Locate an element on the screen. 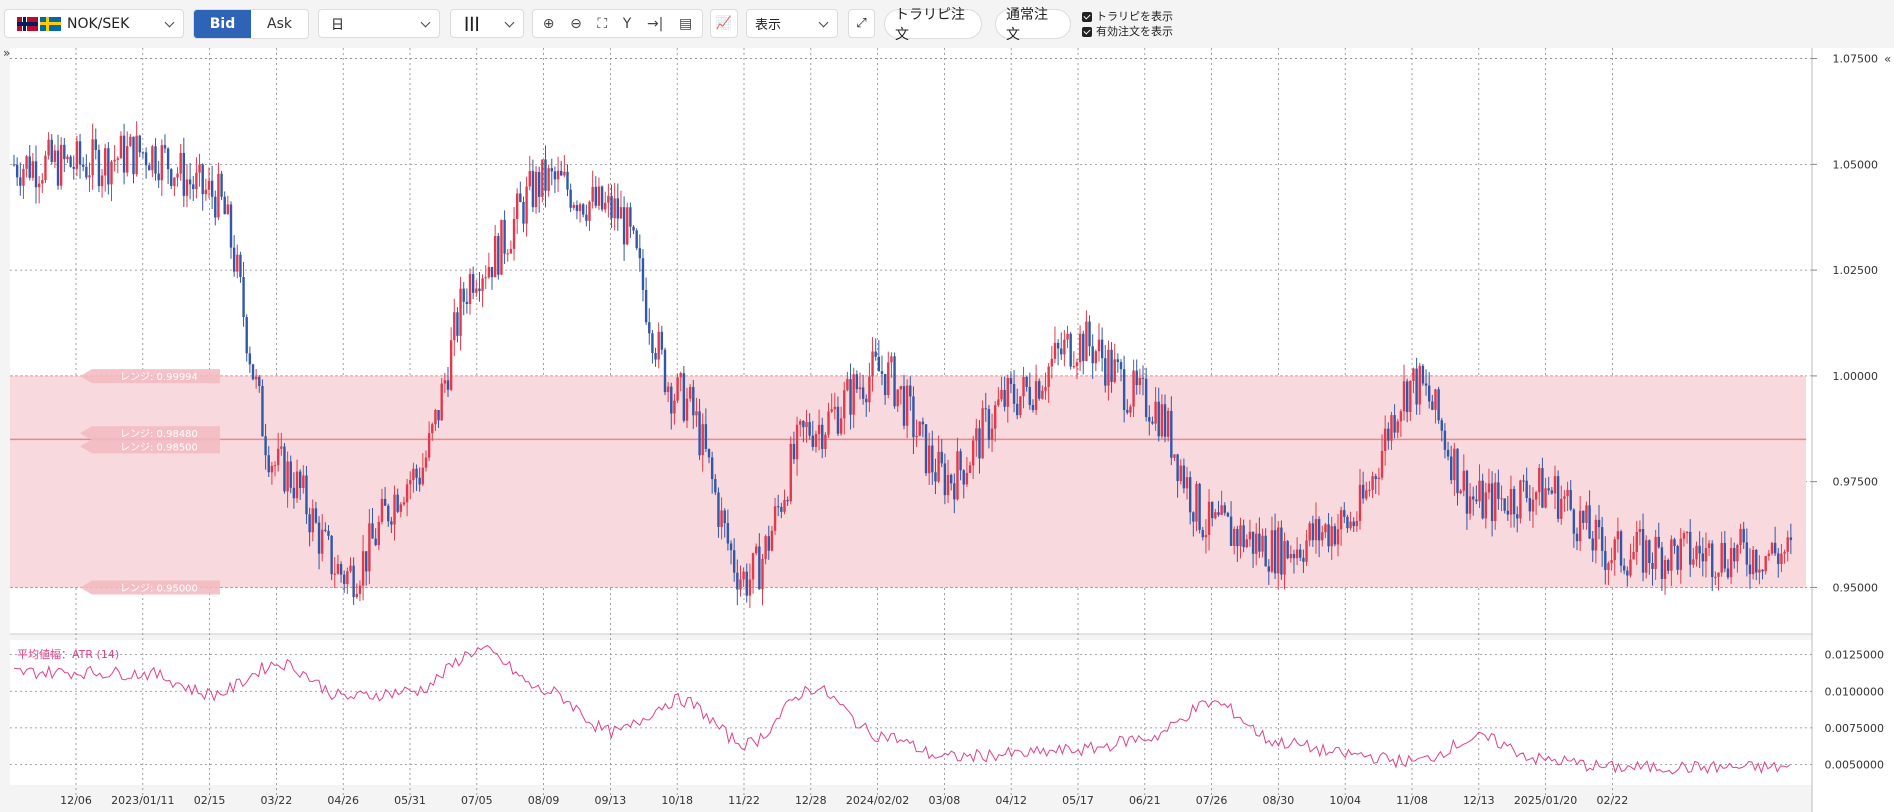 The width and height of the screenshot is (1894, 812). x-tick-label: 04/12 is located at coordinates (1011, 800).